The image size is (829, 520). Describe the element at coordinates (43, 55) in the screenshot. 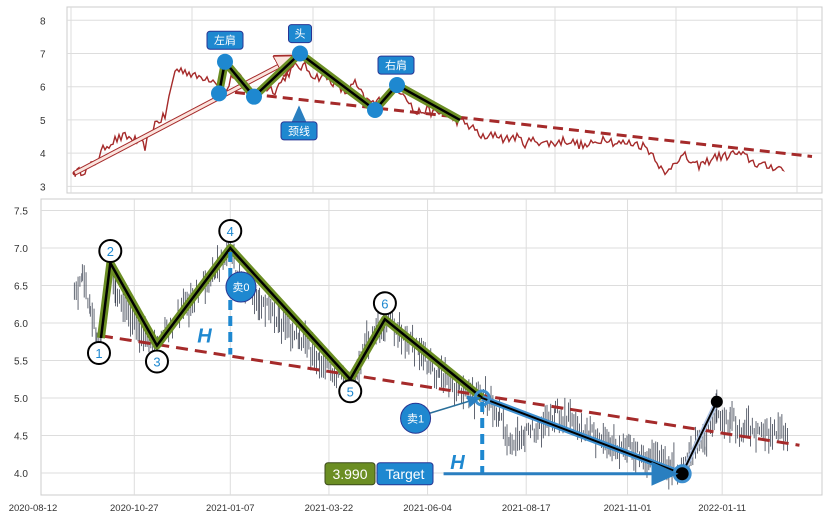

I see `y-tick-label: 7` at that location.